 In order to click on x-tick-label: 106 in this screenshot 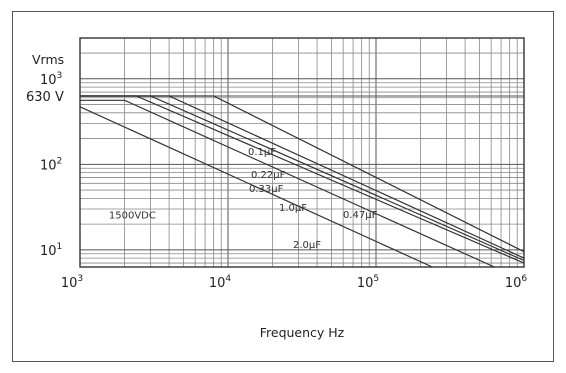, I will do `click(516, 282)`.